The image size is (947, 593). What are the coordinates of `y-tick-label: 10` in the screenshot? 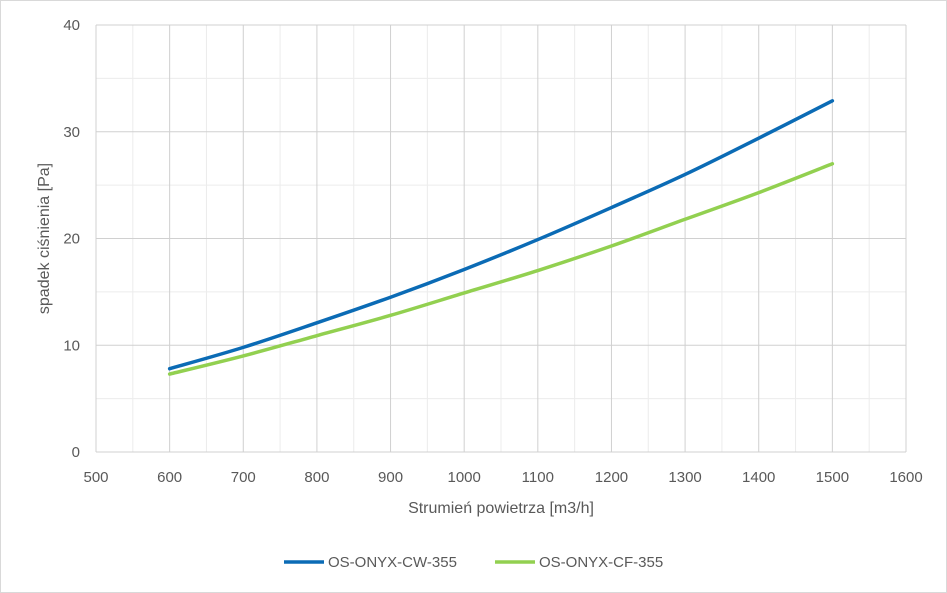 It's located at (71, 345).